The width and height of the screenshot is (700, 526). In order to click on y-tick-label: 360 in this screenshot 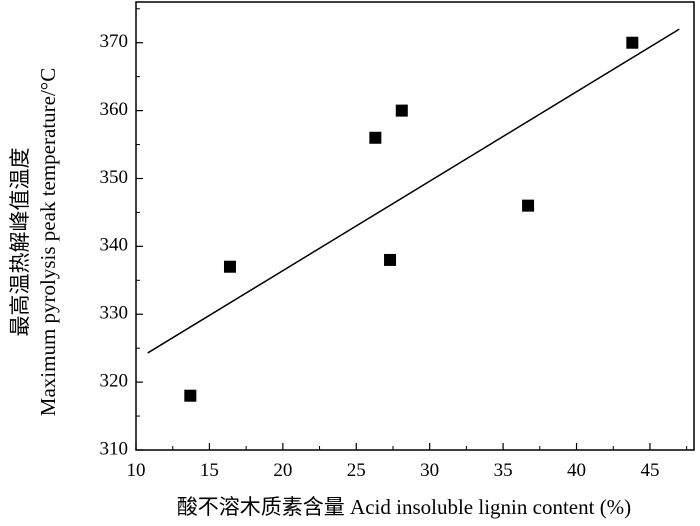, I will do `click(114, 109)`.